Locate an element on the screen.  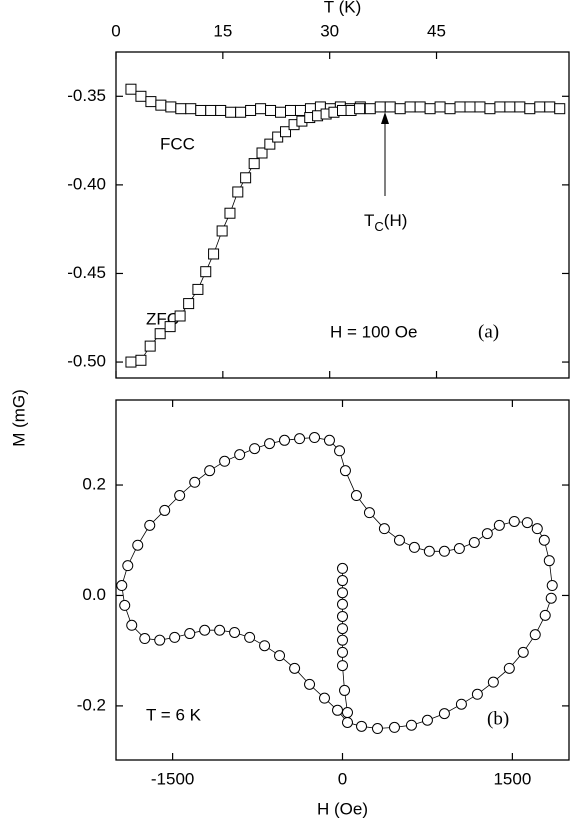
x-tick-label: 1500 is located at coordinates (512, 778).